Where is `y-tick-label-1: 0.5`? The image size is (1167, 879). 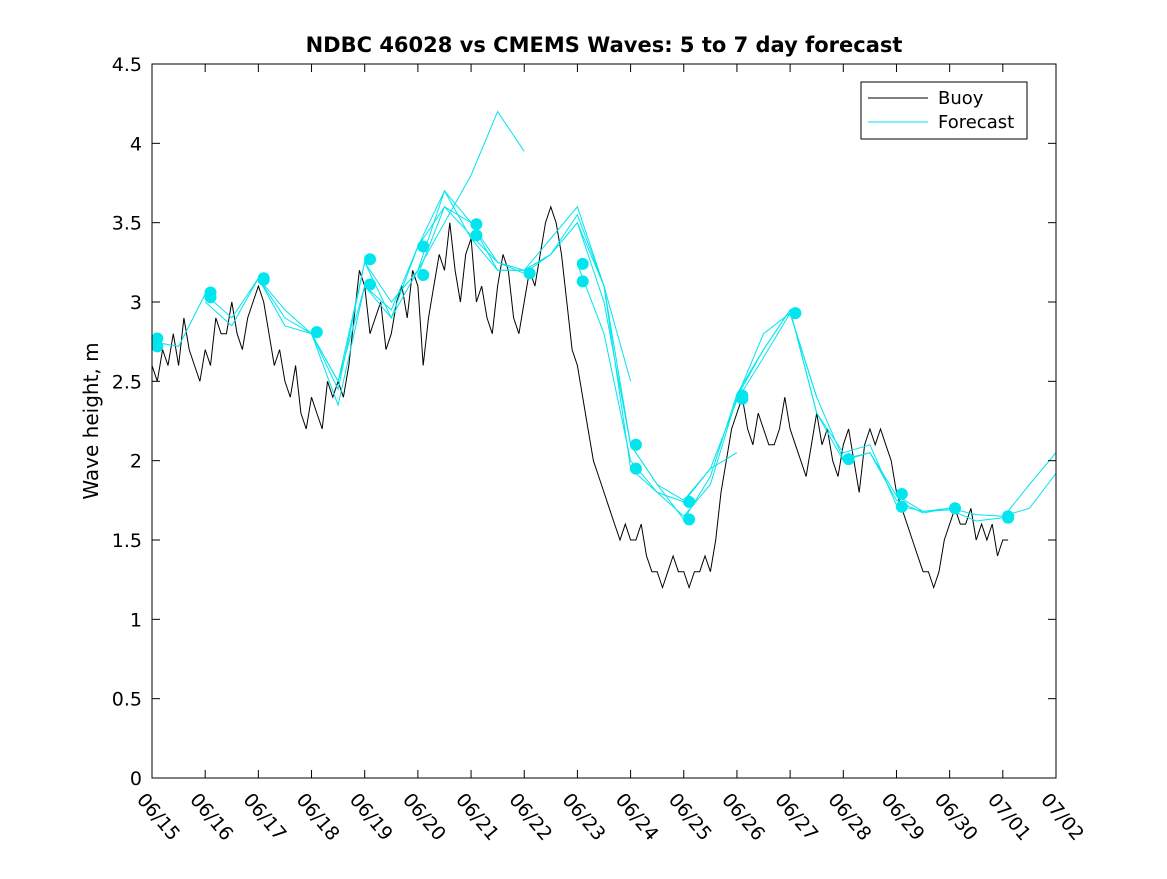
y-tick-label-1: 0.5 is located at coordinates (127, 700).